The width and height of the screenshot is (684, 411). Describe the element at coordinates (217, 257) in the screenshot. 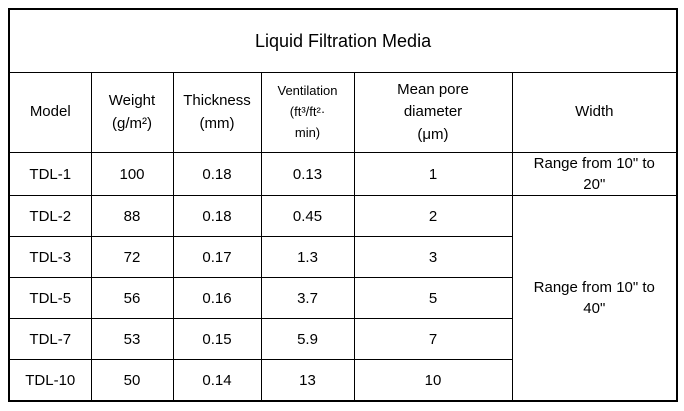

I see `cell-thickness: 0.17` at that location.